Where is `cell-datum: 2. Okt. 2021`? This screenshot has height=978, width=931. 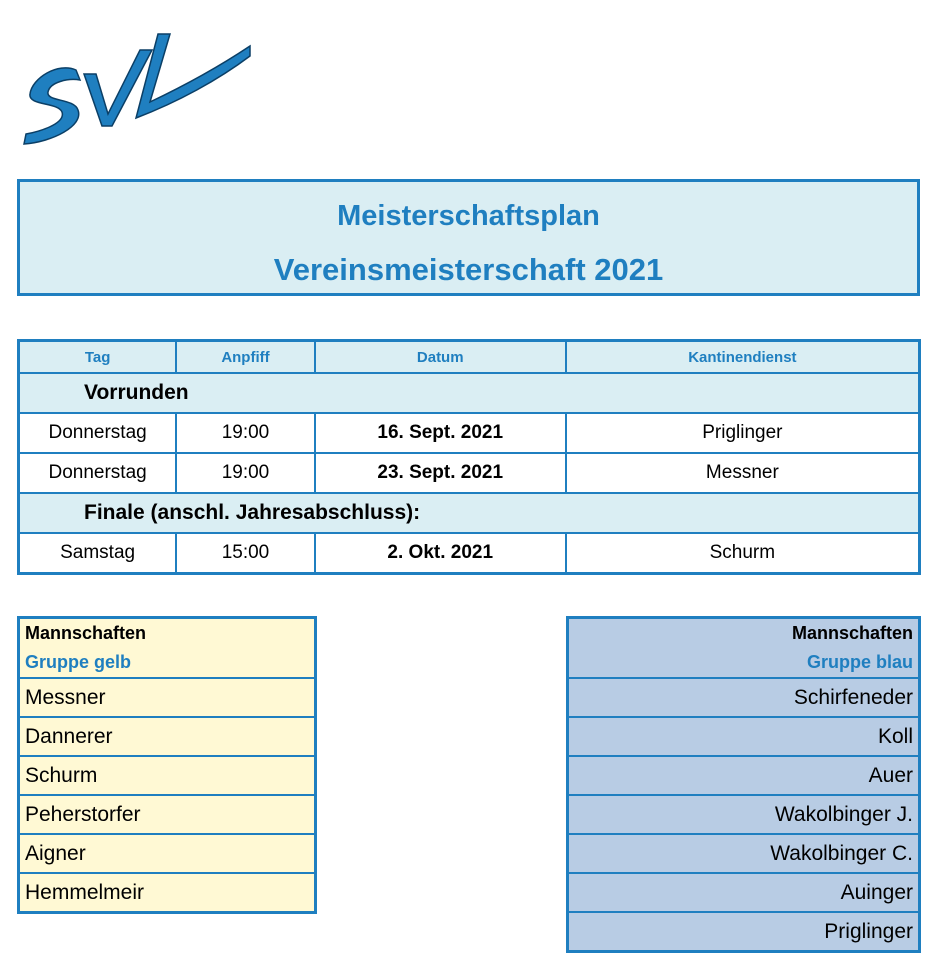 cell-datum: 2. Okt. 2021 is located at coordinates (440, 553).